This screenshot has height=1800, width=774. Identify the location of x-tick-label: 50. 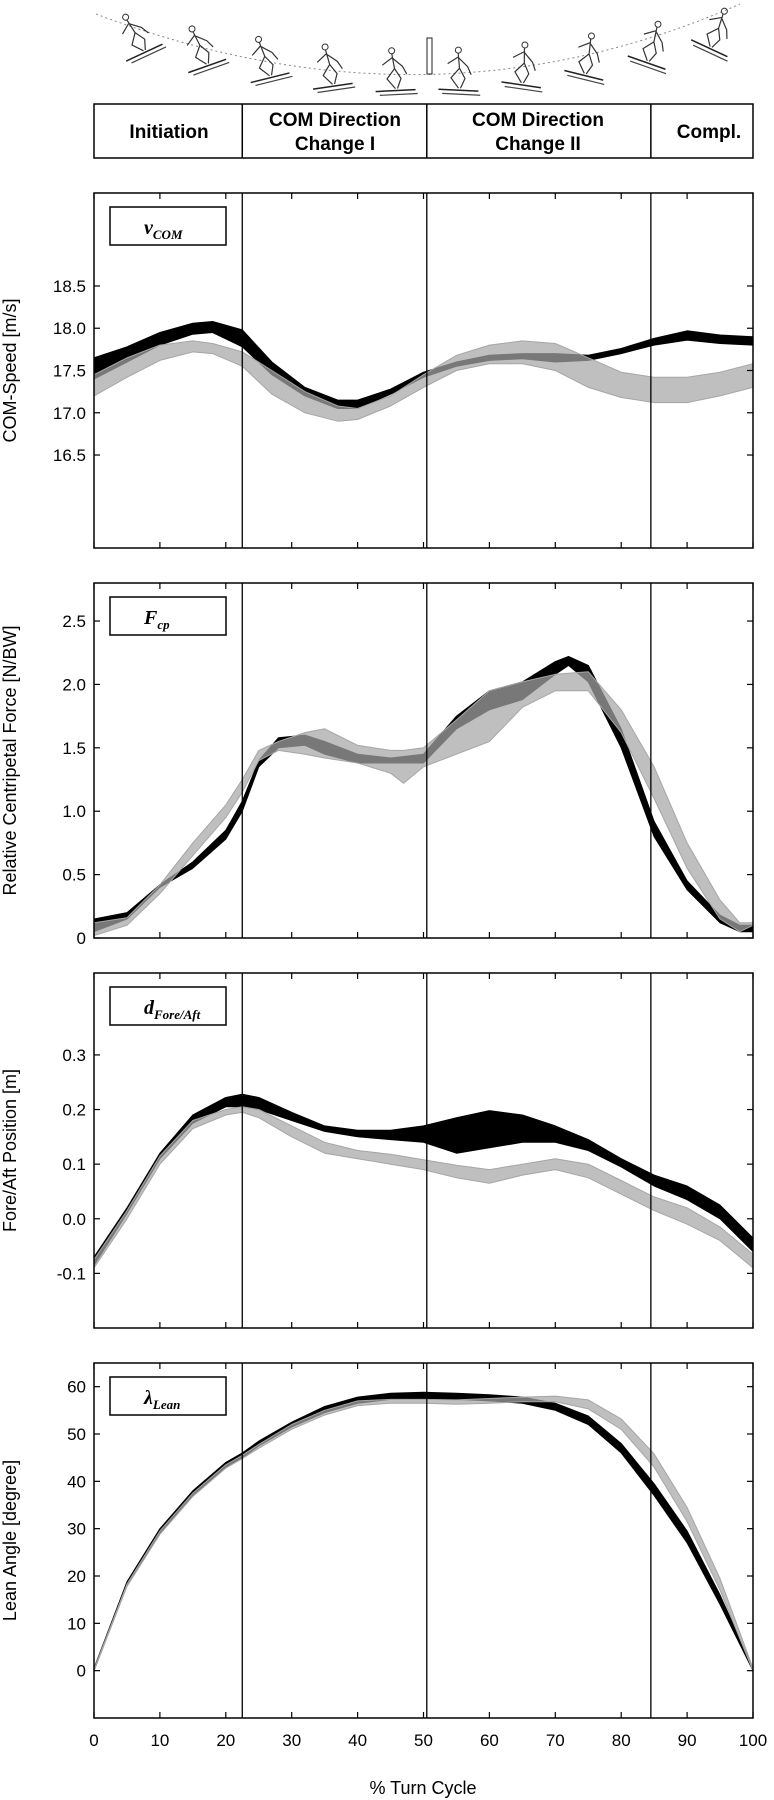
(423, 1740).